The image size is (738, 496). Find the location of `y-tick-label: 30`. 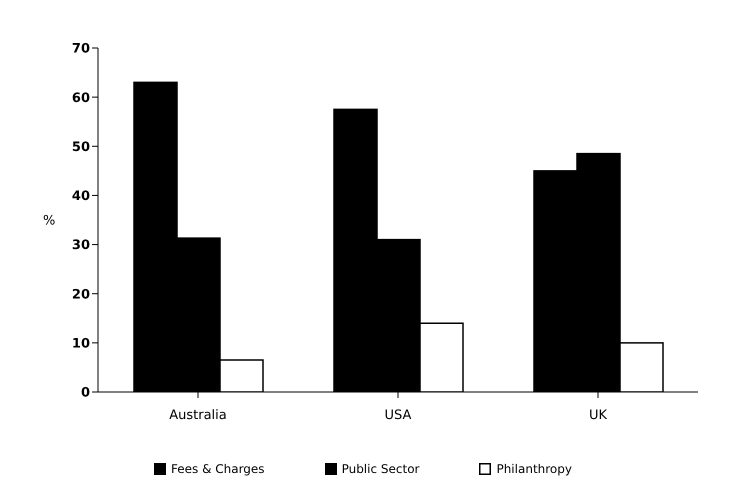

y-tick-label: 30 is located at coordinates (81, 246).